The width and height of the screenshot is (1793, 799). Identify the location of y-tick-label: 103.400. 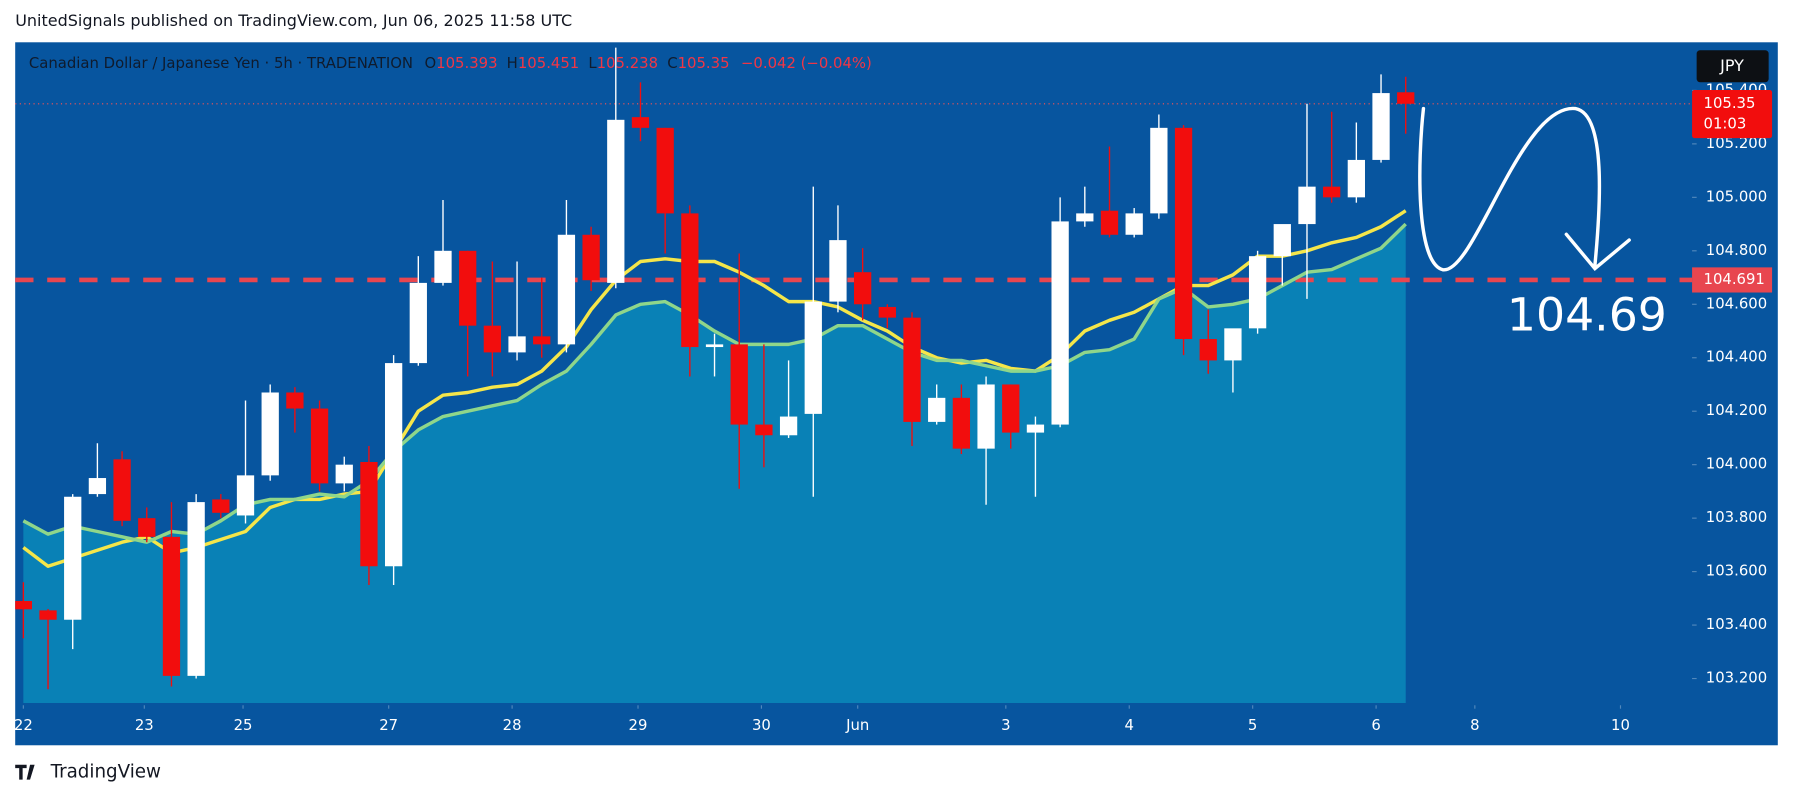
(1736, 624).